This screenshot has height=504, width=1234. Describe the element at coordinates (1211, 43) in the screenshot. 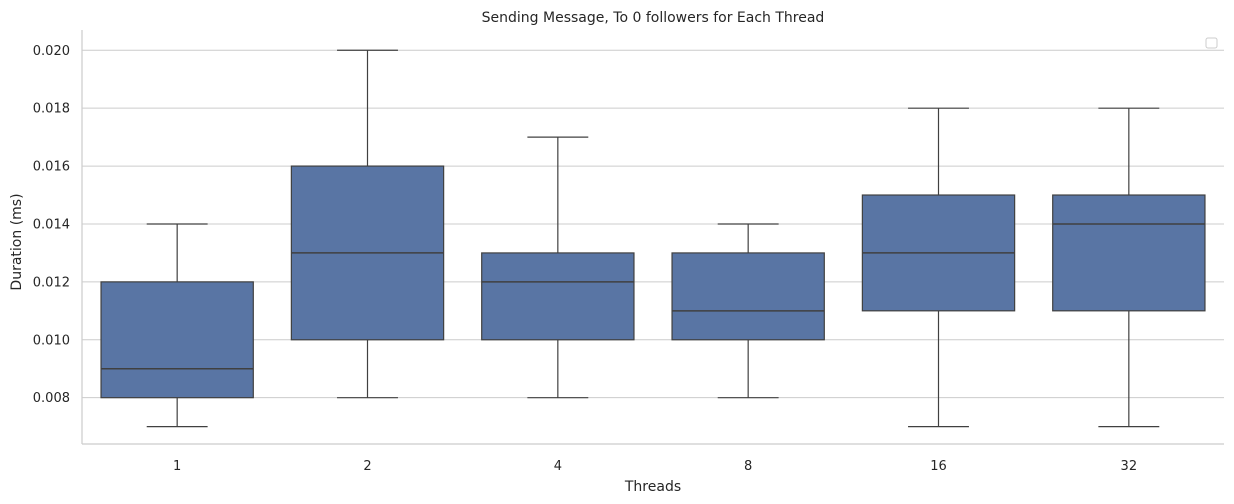

I see `legend-box` at that location.